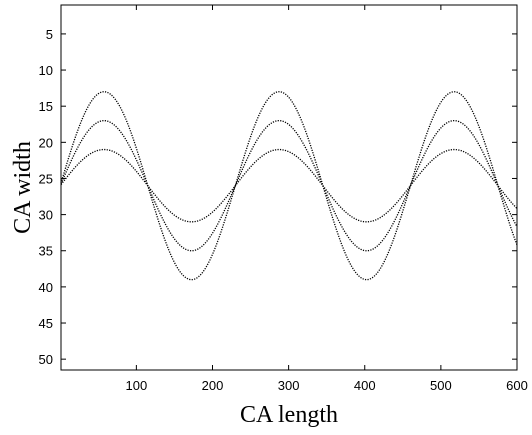 The image size is (532, 435). I want to click on y-axis-label: CA width, so click(23, 187).